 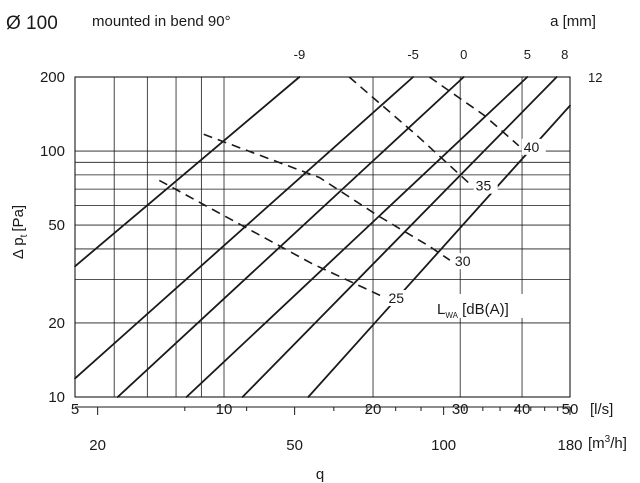 I want to click on lwa-title-base: L, so click(x=441, y=309).